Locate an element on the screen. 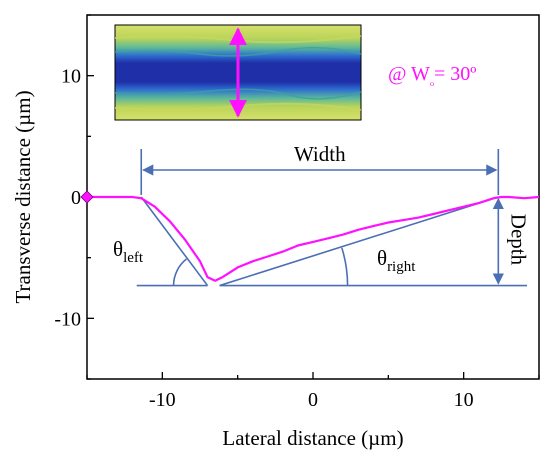 Image resolution: width=550 pixels, height=457 pixels. x-axis-label: Lateral distance (µm) is located at coordinates (312, 438).